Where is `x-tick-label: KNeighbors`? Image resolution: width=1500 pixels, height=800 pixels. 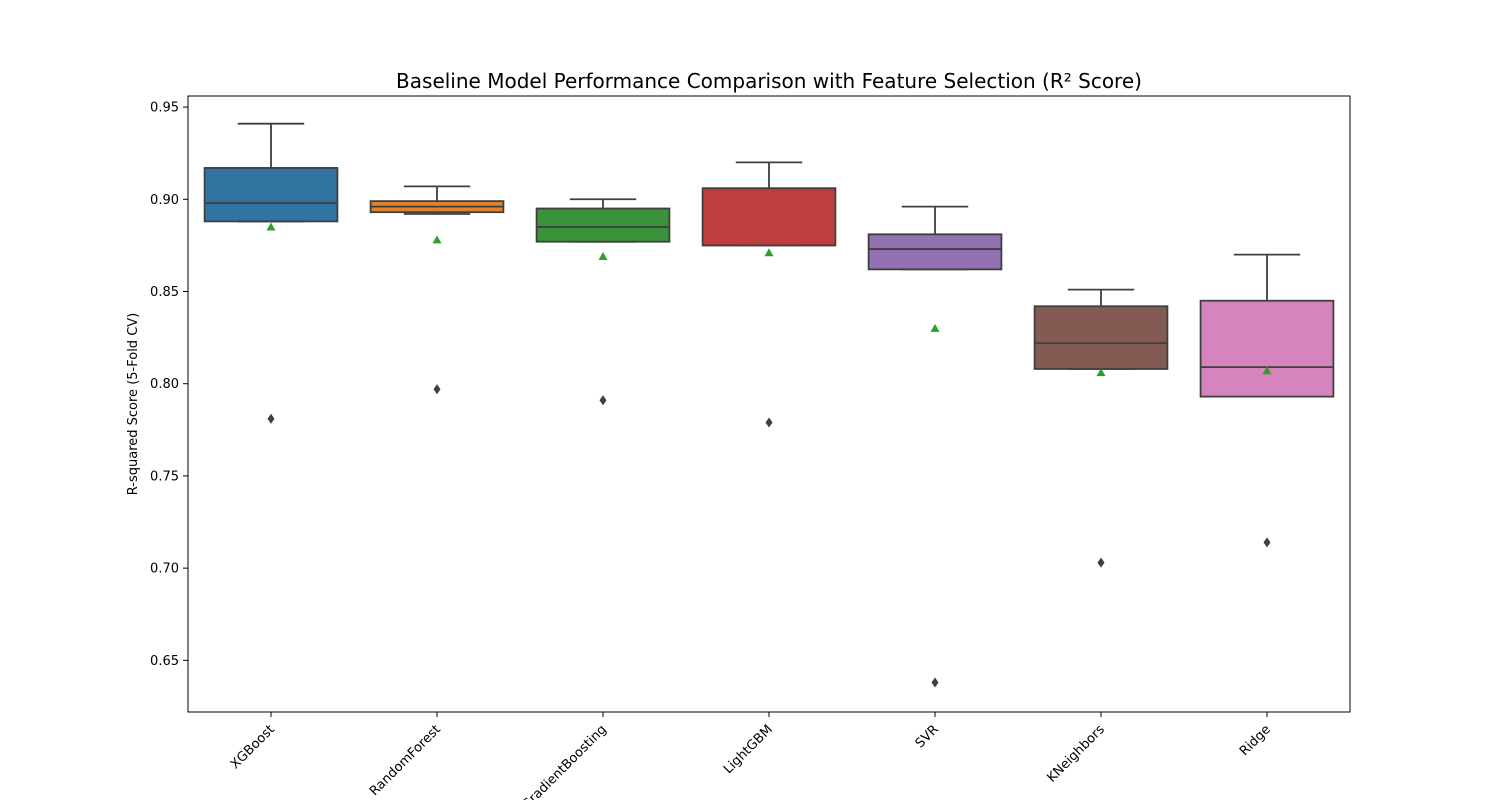 x-tick-label: KNeighbors is located at coordinates (1076, 754).